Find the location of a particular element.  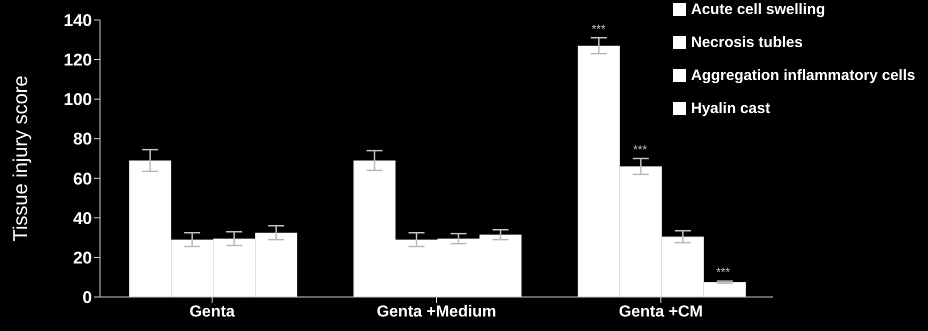

legend-label: Hyalin cast is located at coordinates (730, 108).